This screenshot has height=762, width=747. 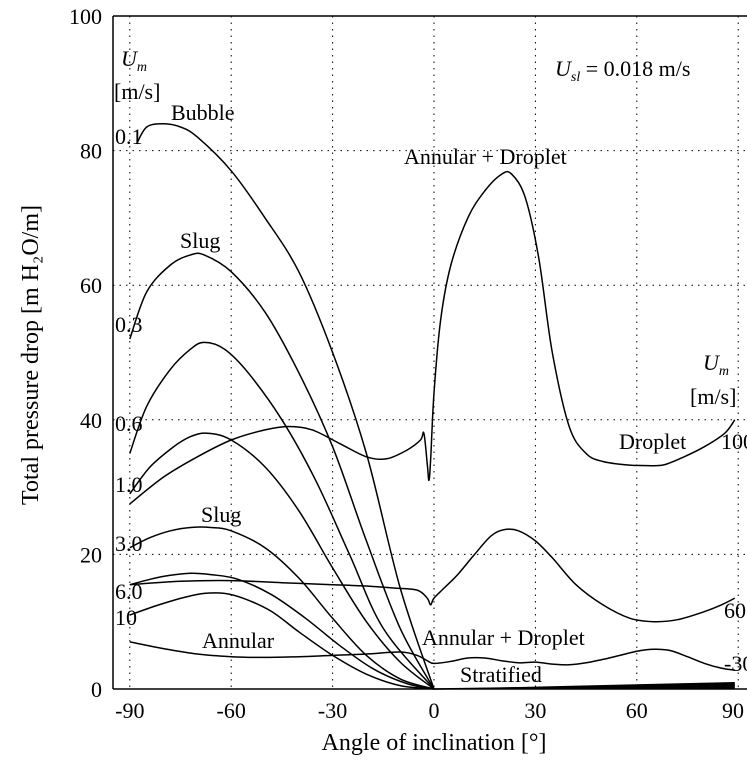 What do you see at coordinates (503, 637) in the screenshot?
I see `regime-annular-droplet-bottom: Annular + Droplet` at bounding box center [503, 637].